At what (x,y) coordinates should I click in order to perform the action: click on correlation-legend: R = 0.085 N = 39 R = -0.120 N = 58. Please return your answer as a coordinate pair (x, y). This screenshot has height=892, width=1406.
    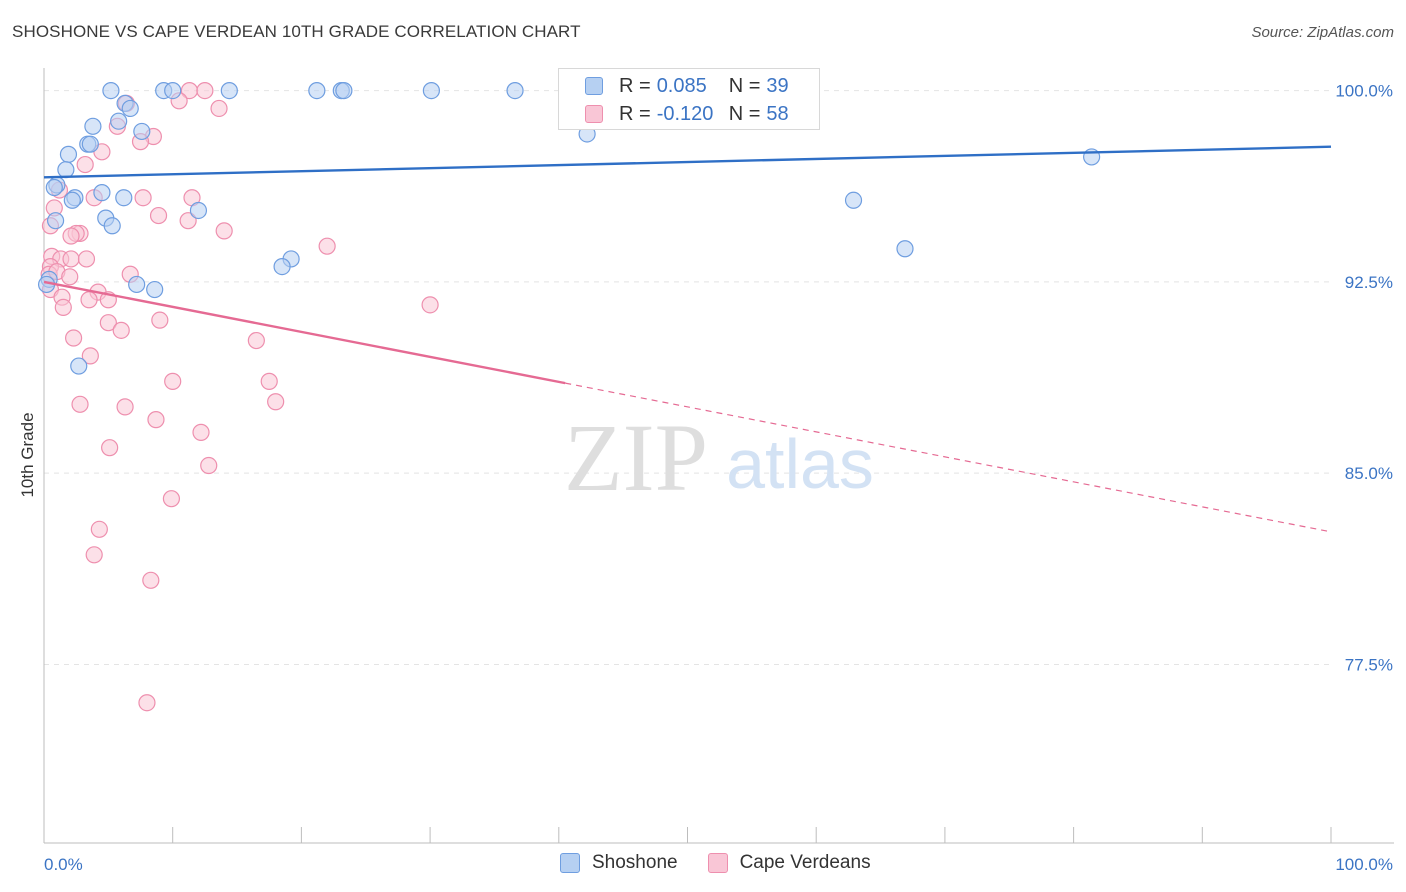
    Looking at the image, I should click on (689, 99).